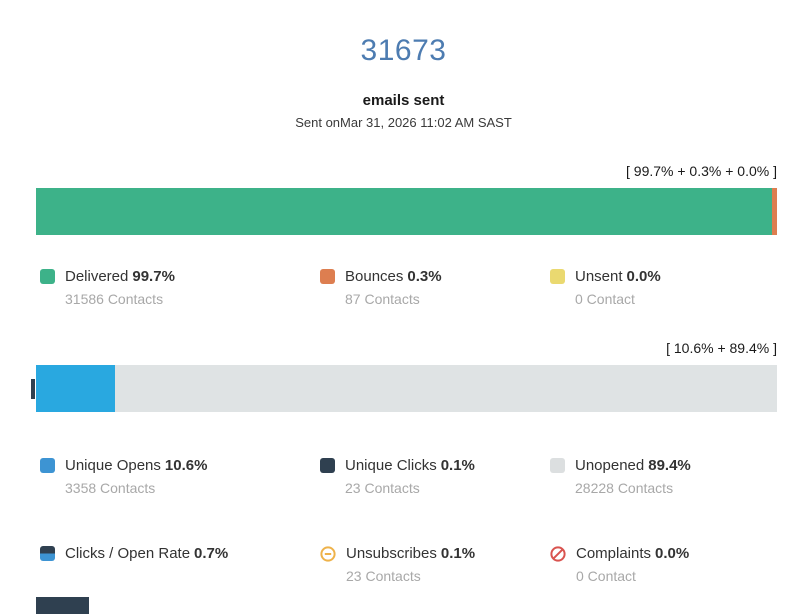 This screenshot has height=614, width=807. Describe the element at coordinates (327, 465) in the screenshot. I see `unique-clicks-swatch` at that location.